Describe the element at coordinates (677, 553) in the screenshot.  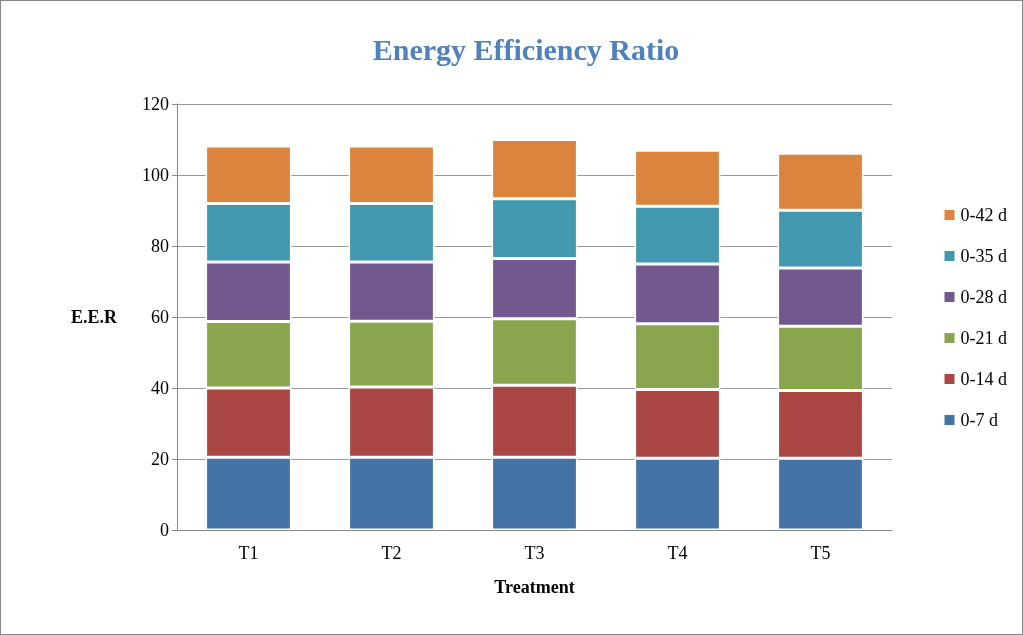
I see `x-tick-label: T4` at that location.